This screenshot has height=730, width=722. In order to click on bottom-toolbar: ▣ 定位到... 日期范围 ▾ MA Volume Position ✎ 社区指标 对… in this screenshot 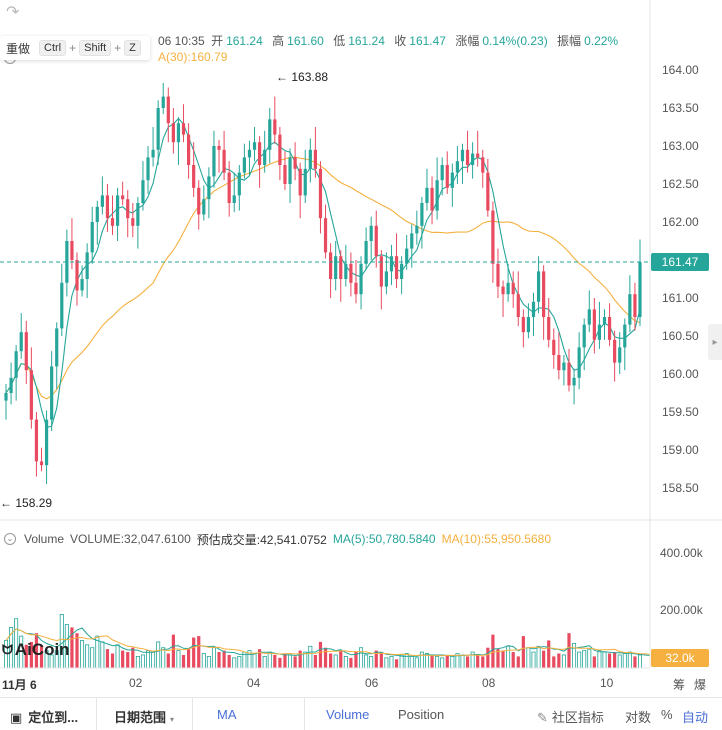, I will do `click(361, 713)`.